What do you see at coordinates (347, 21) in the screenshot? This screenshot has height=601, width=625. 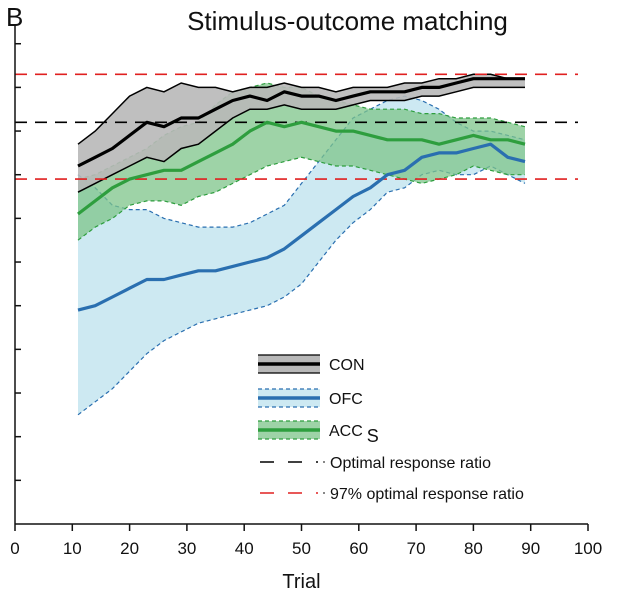 I see `chart-title: Stimulus-outcome matching` at bounding box center [347, 21].